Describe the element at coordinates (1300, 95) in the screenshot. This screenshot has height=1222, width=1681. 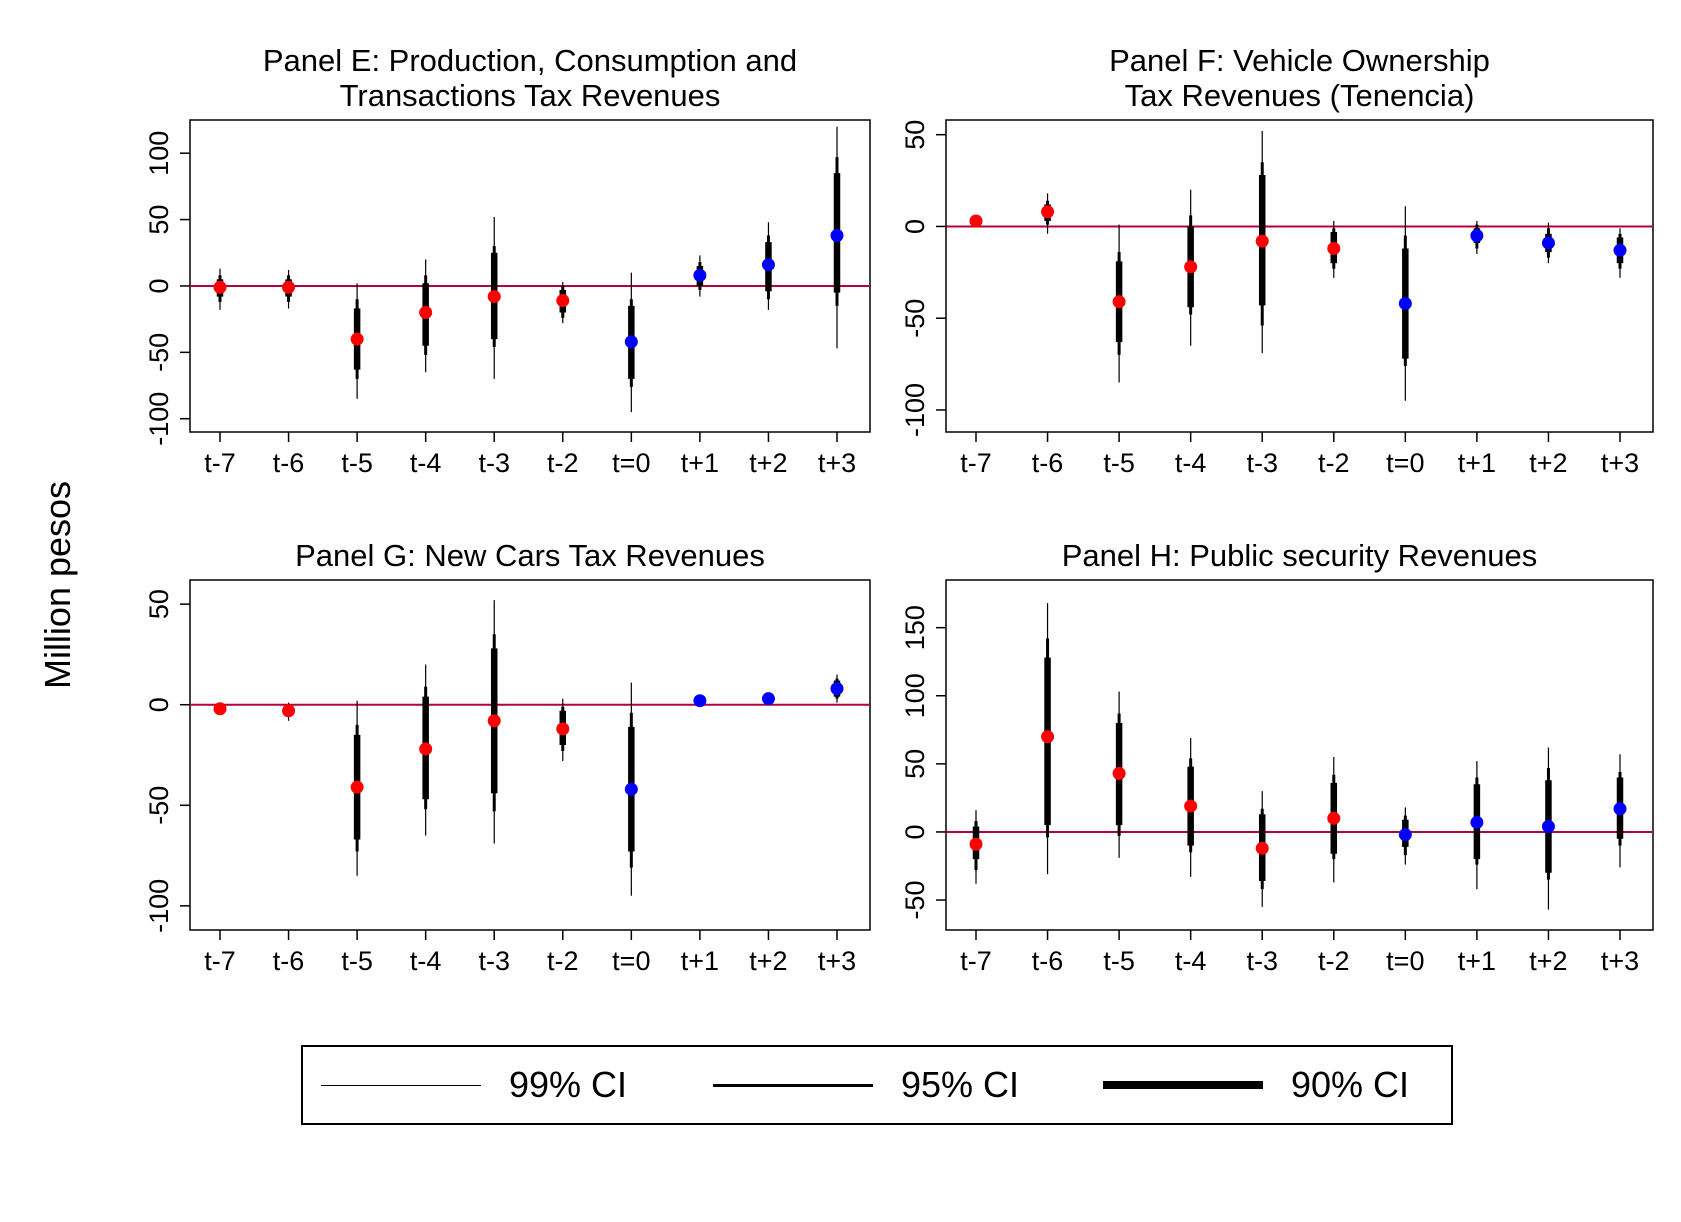
I see `panel-title-1-1: Tax Revenues (Tenencia)` at that location.